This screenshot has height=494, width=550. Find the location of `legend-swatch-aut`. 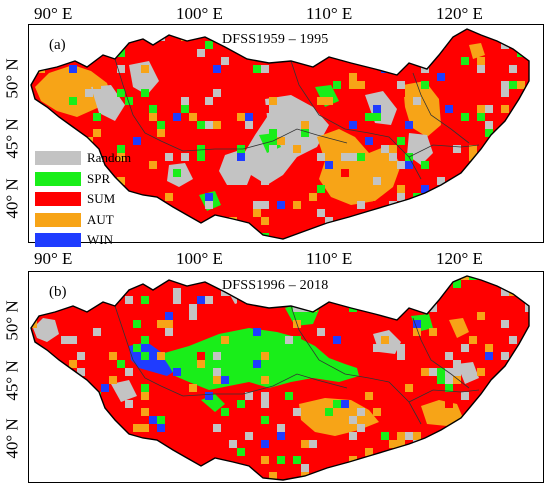

legend-swatch-aut is located at coordinates (58, 219).